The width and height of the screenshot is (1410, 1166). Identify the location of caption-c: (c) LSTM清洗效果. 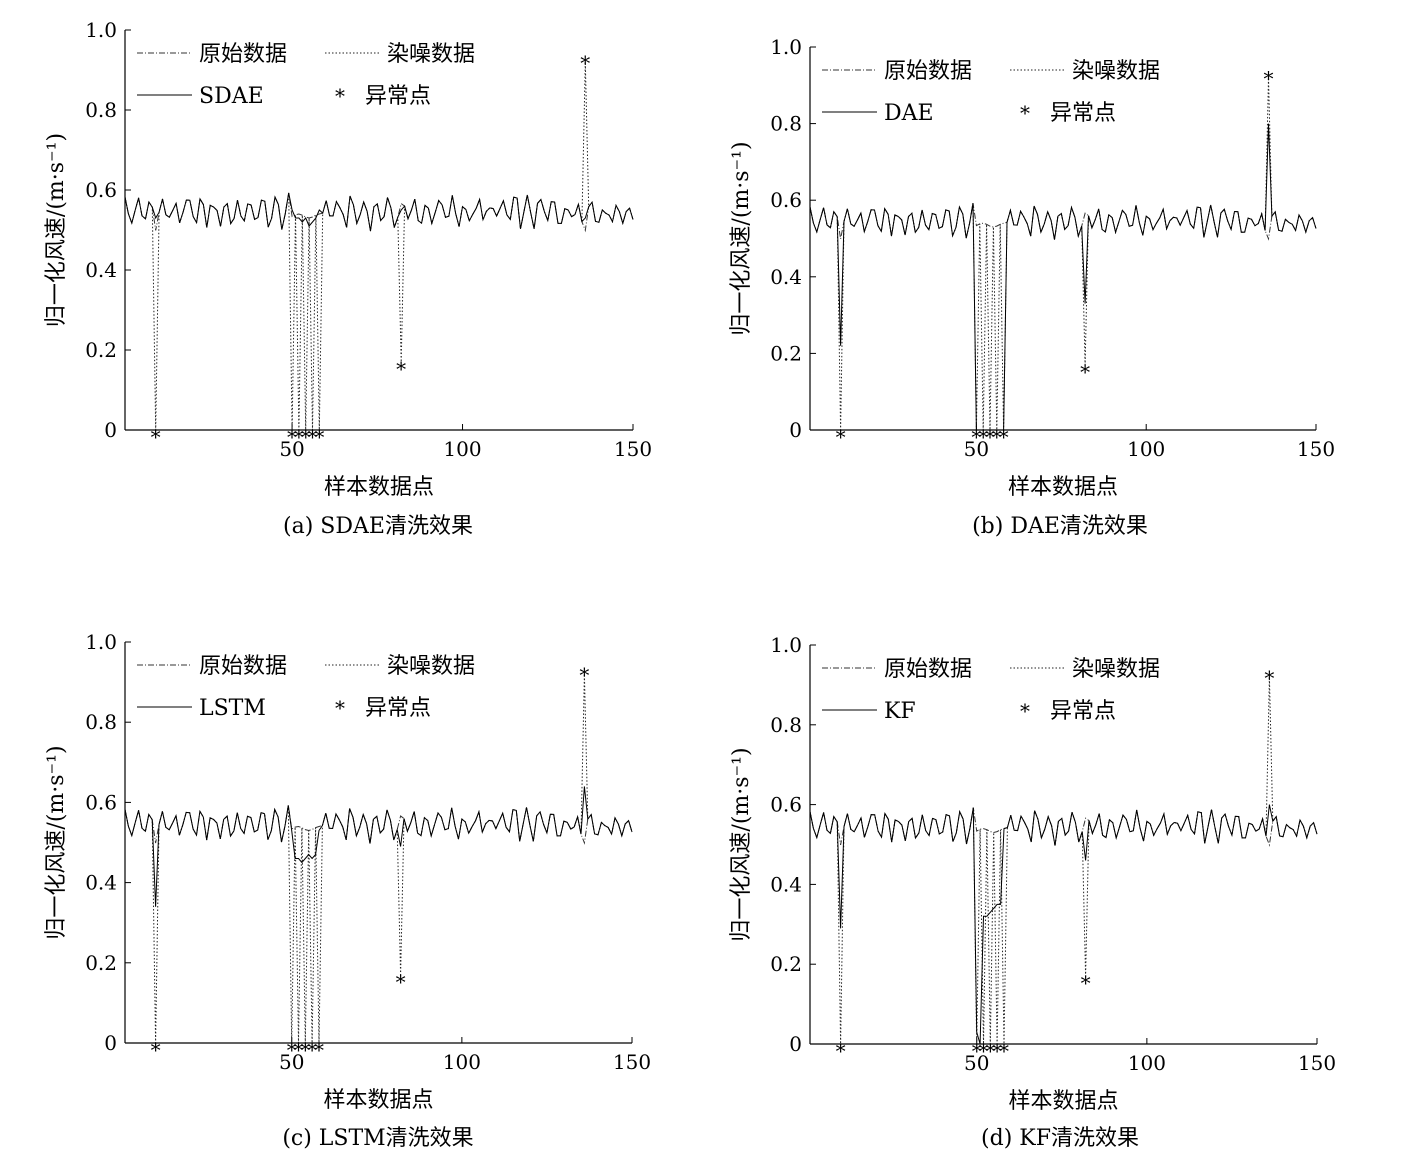
(378, 1138).